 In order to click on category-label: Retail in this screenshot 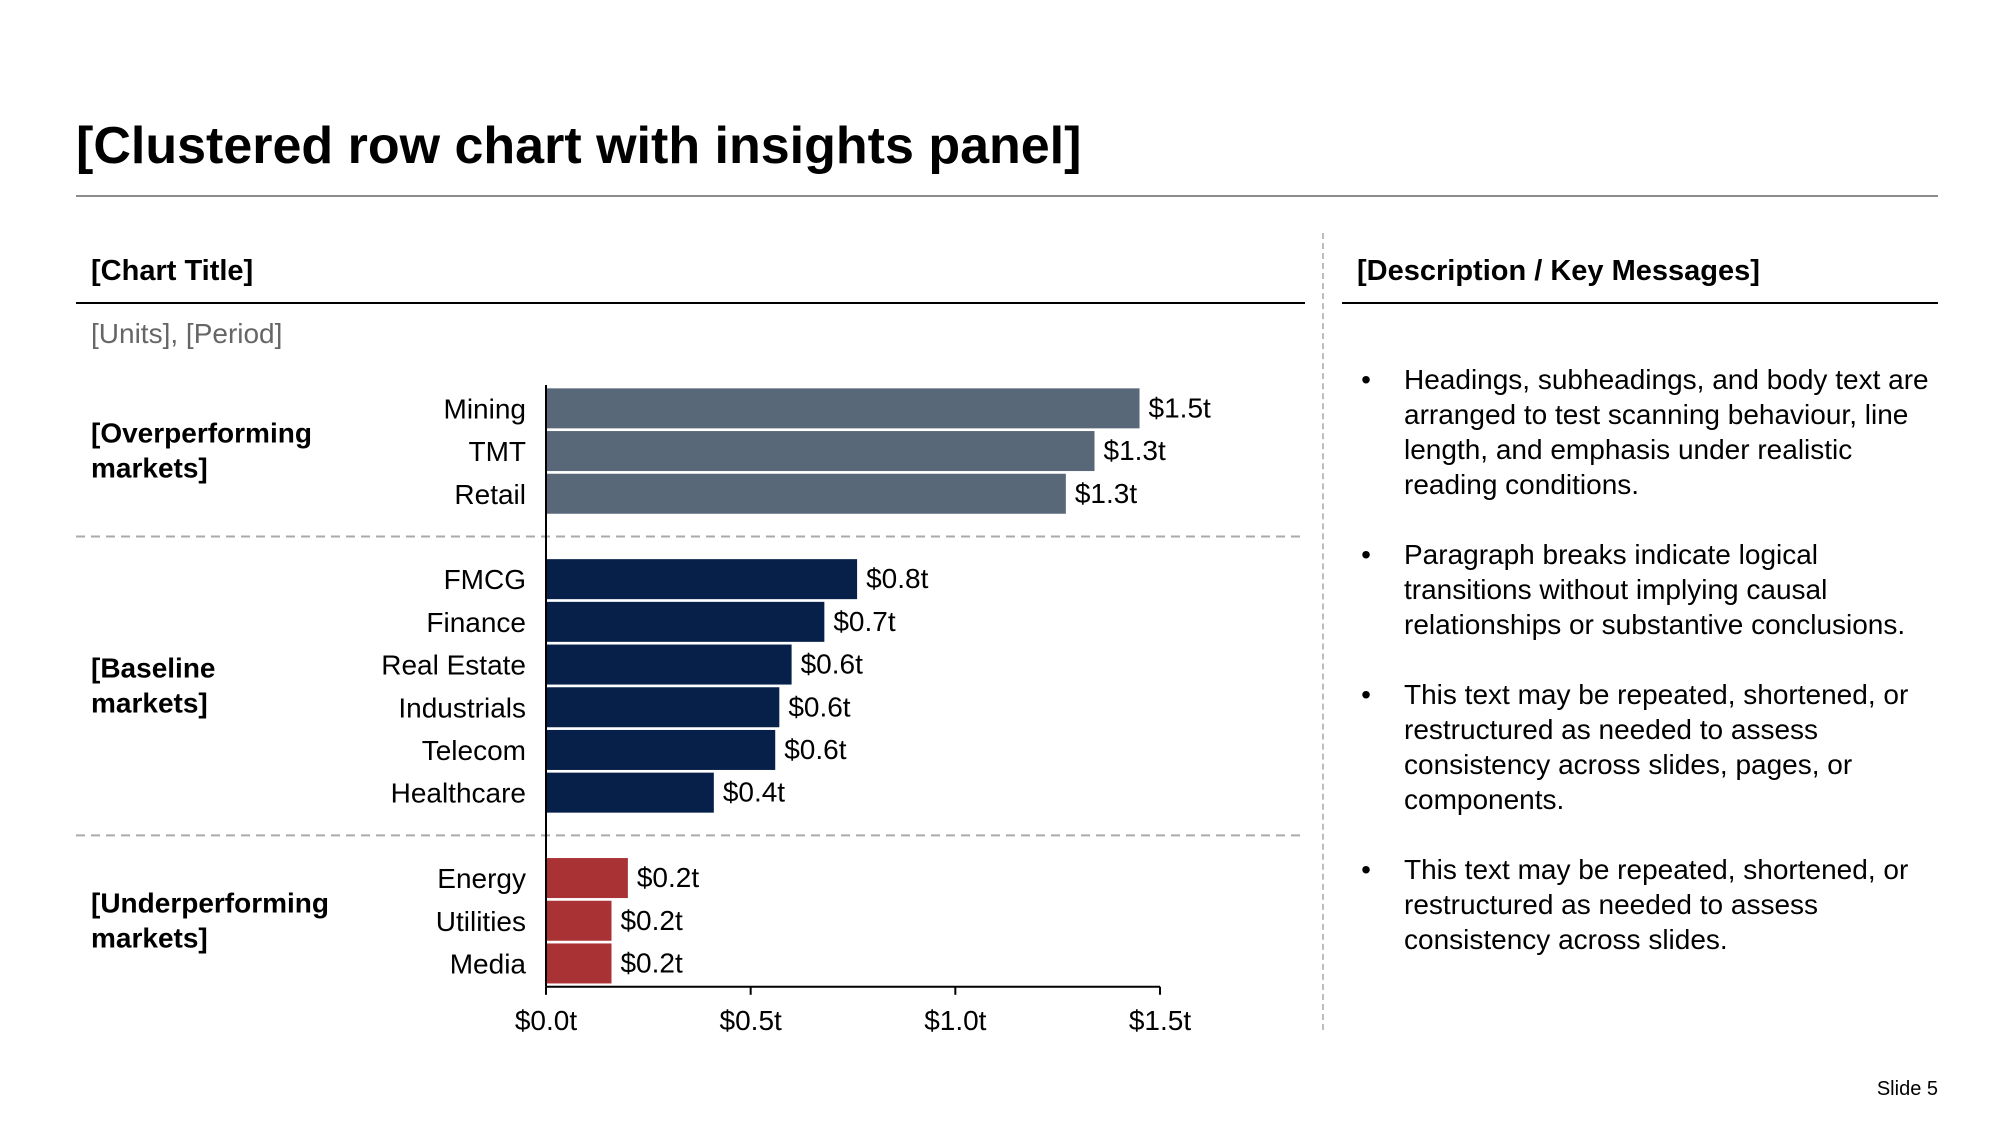, I will do `click(490, 494)`.